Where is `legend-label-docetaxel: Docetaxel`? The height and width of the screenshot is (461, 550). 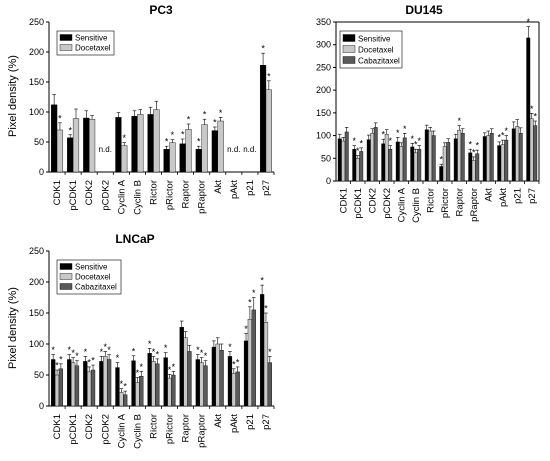
legend-label-docetaxel: Docetaxel is located at coordinates (376, 50).